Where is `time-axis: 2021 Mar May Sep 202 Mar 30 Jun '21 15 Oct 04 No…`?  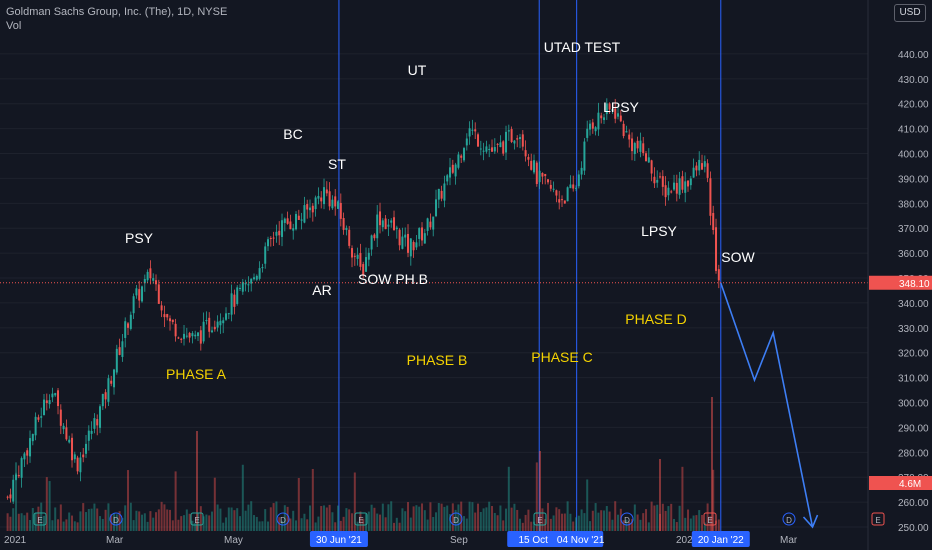
time-axis: 2021 Mar May Sep 202 Mar 30 Jun '21 15 Oct 04 No… is located at coordinates (401, 539).